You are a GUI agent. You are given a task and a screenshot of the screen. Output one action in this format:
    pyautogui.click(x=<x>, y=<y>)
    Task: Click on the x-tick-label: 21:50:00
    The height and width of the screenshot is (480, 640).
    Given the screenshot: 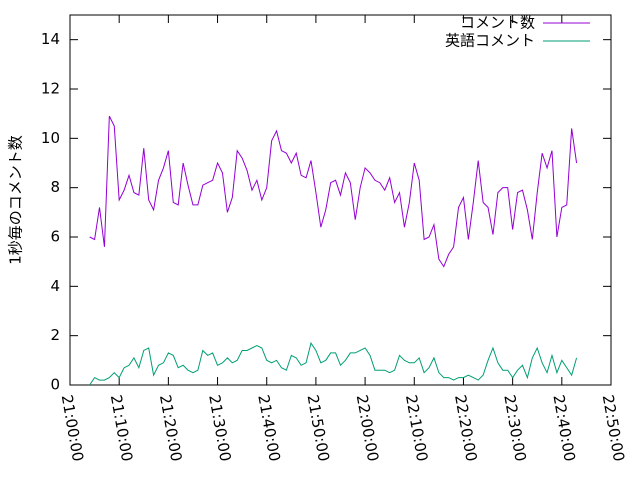 What is the action you would take?
    pyautogui.click(x=318, y=427)
    